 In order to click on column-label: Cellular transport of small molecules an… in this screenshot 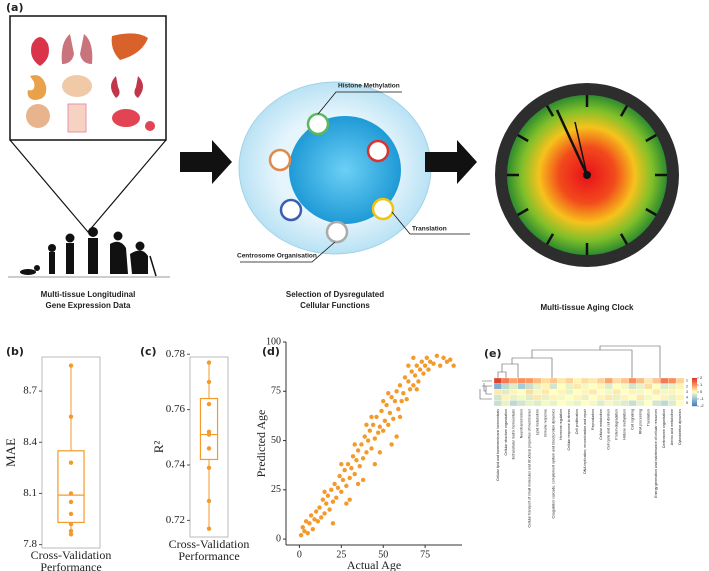, I will do `click(530, 468)`.